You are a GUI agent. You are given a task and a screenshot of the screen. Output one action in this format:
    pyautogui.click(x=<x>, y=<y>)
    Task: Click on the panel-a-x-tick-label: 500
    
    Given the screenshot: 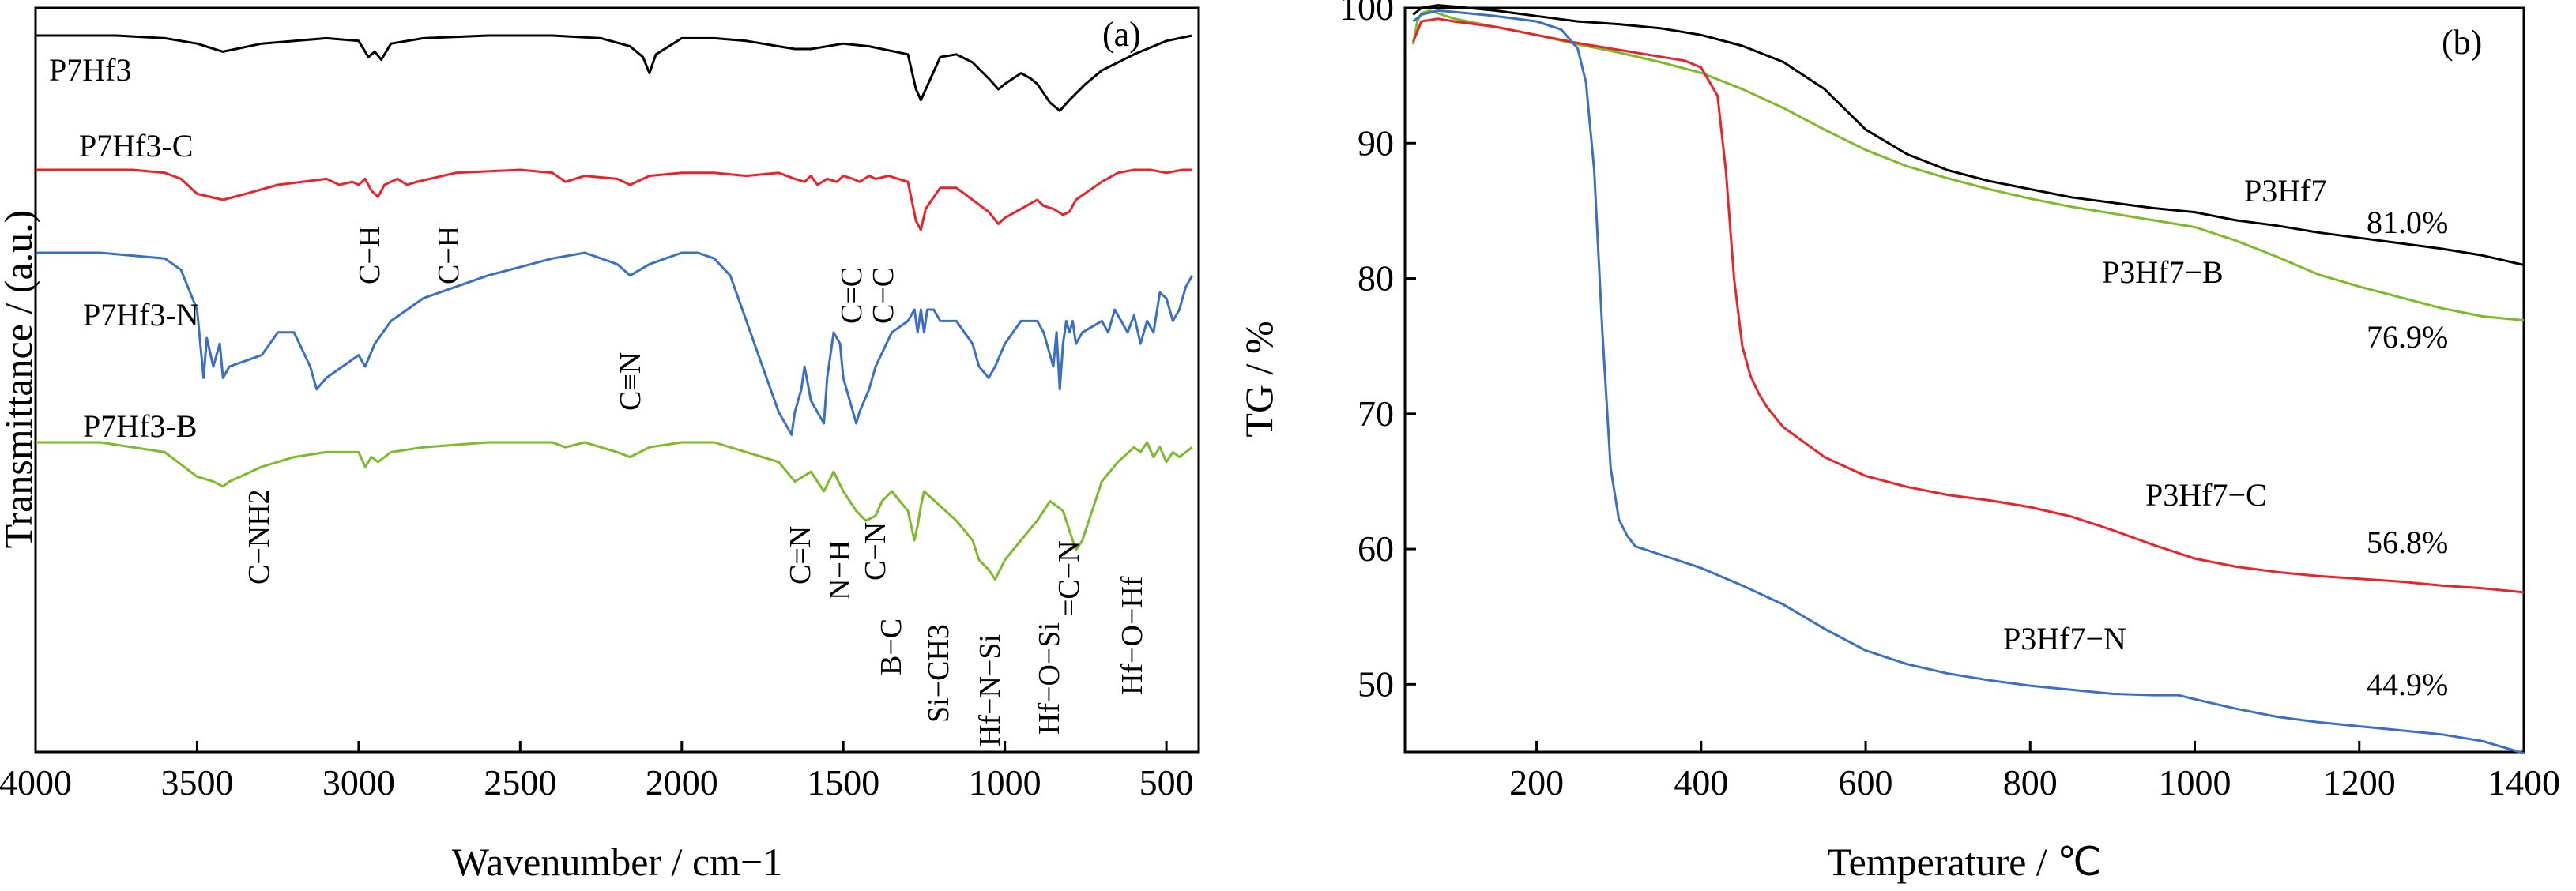 What is the action you would take?
    pyautogui.click(x=1166, y=782)
    